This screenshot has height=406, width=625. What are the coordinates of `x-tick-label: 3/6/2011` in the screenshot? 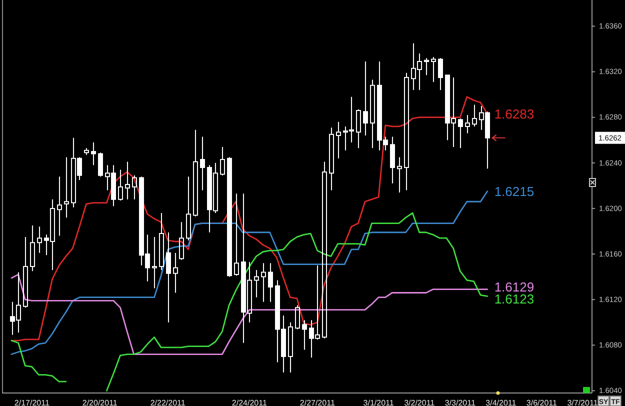 It's located at (542, 402).